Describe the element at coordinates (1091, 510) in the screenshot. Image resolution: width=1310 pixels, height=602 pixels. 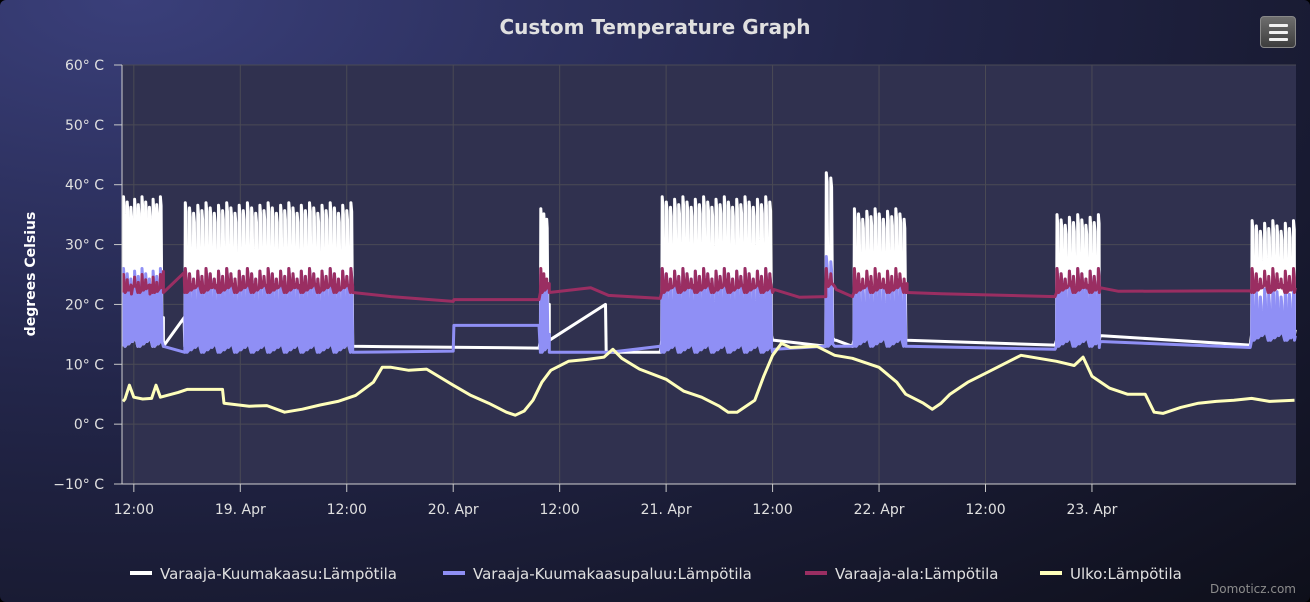
I see `x-tick-label: 23. Apr` at that location.